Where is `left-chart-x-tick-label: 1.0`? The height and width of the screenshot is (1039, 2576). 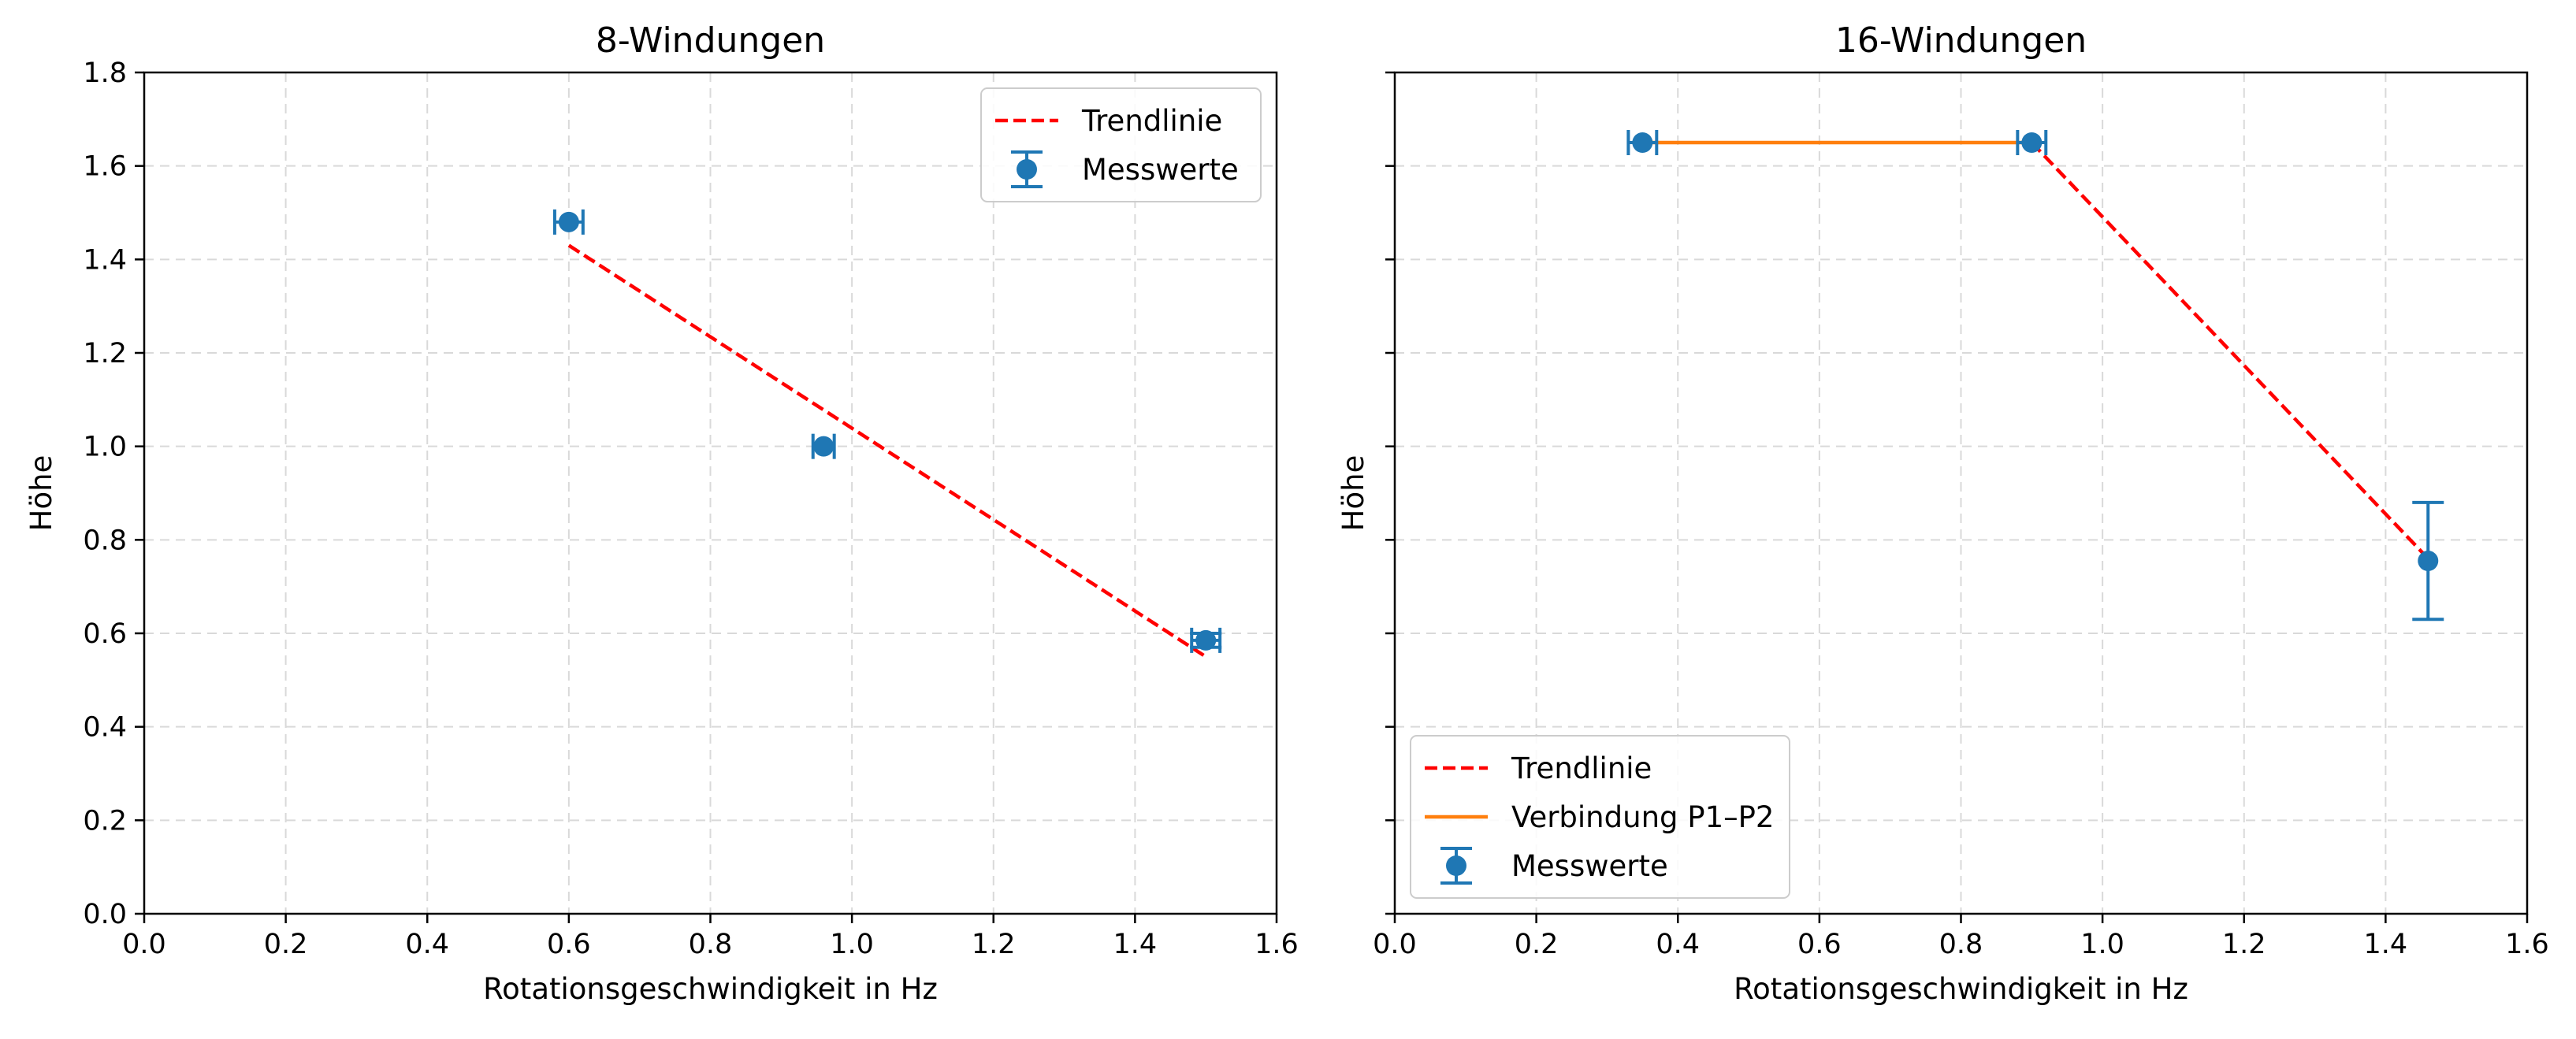
left-chart-x-tick-label: 1.0 is located at coordinates (852, 944).